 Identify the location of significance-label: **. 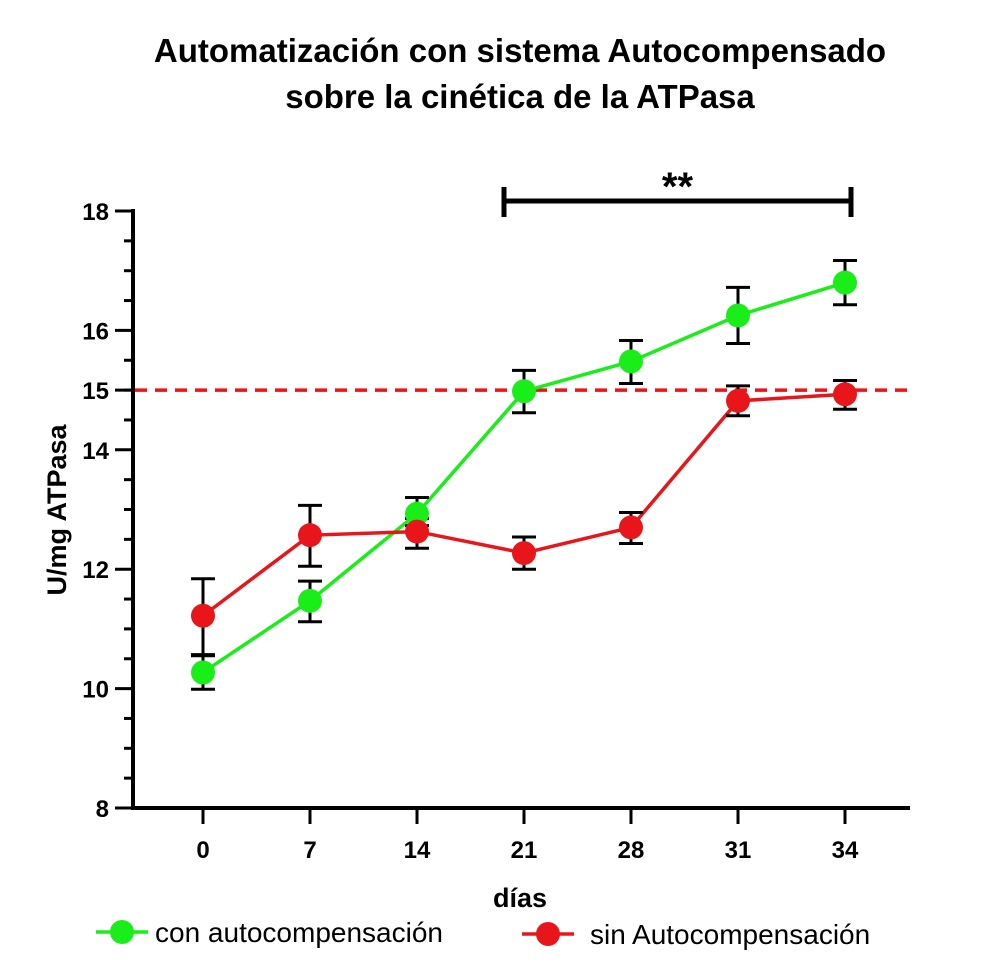
(678, 187).